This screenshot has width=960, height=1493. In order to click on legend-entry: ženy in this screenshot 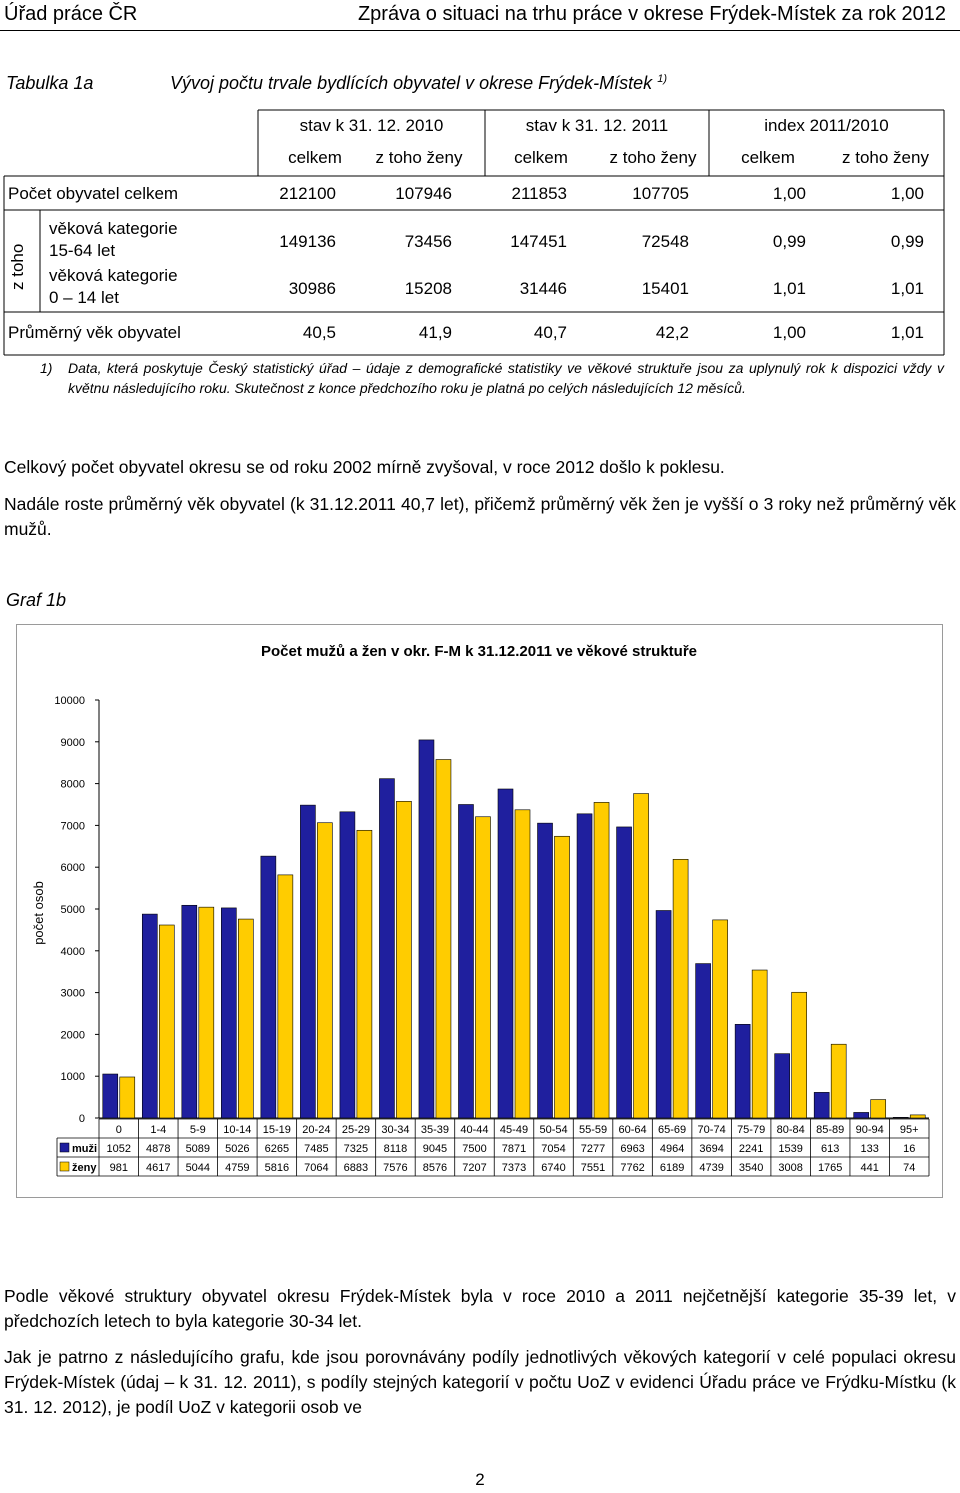, I will do `click(84, 1168)`.